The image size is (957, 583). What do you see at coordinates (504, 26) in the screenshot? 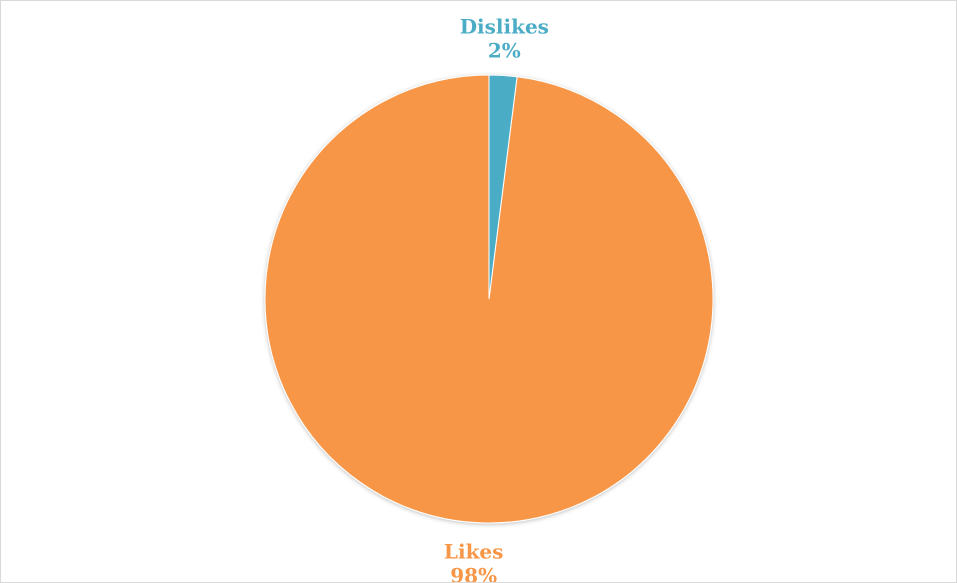
I see `data-label-dislikes-name: Dislikes` at bounding box center [504, 26].